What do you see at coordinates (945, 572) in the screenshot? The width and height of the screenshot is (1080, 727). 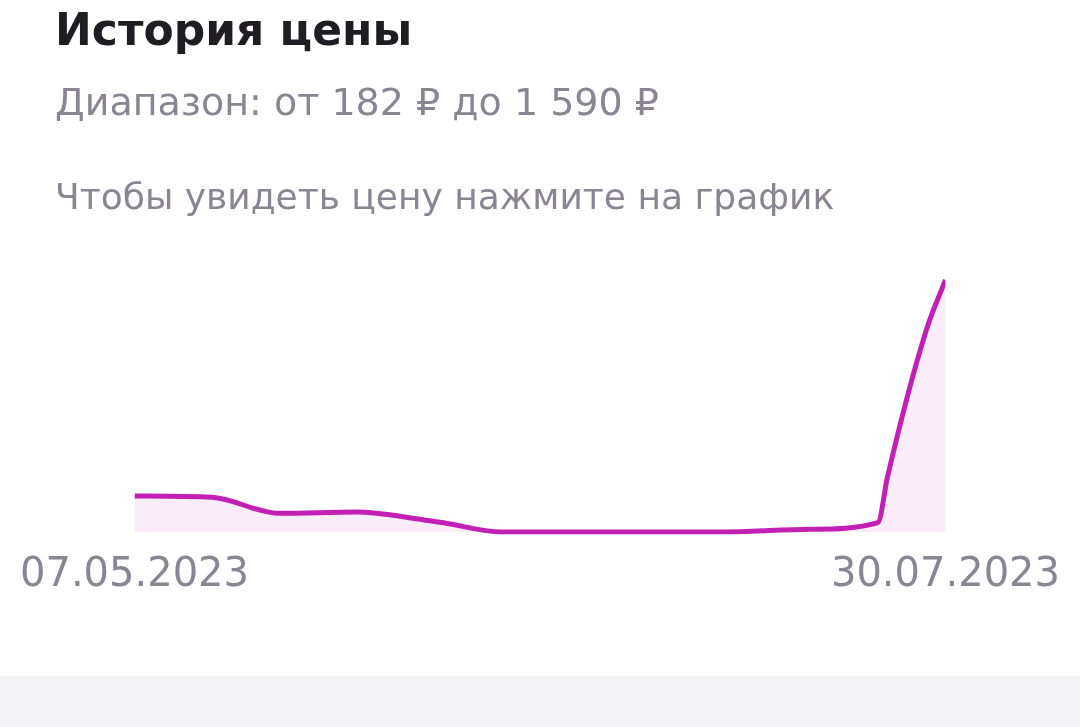 I see `x-tick-label: 30.07.2023` at bounding box center [945, 572].